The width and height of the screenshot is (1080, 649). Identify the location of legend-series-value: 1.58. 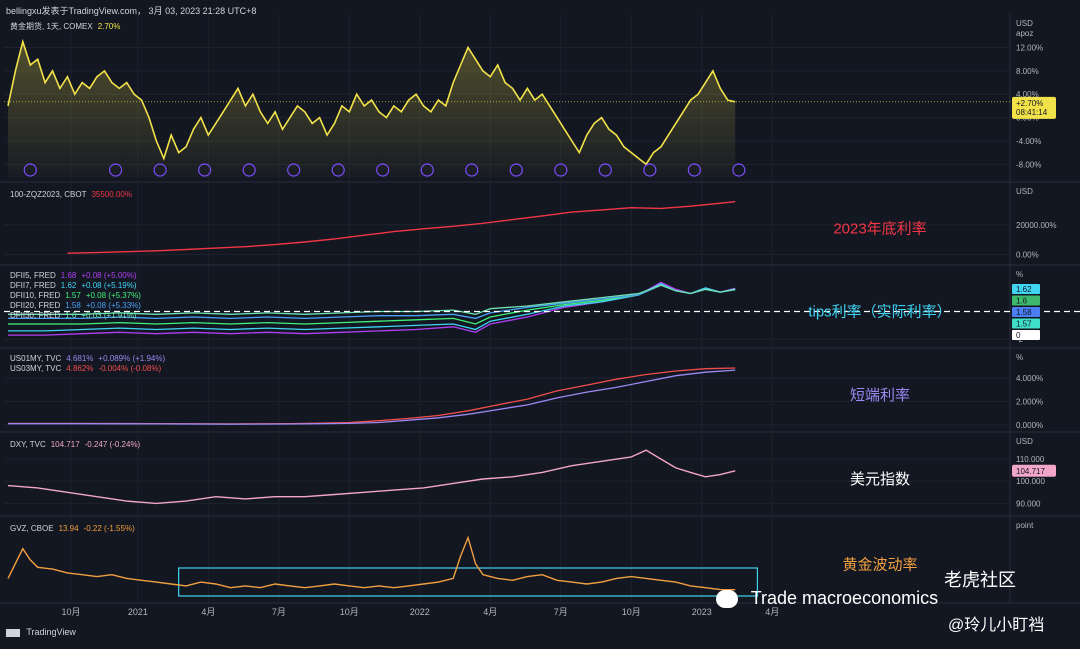
(73, 305).